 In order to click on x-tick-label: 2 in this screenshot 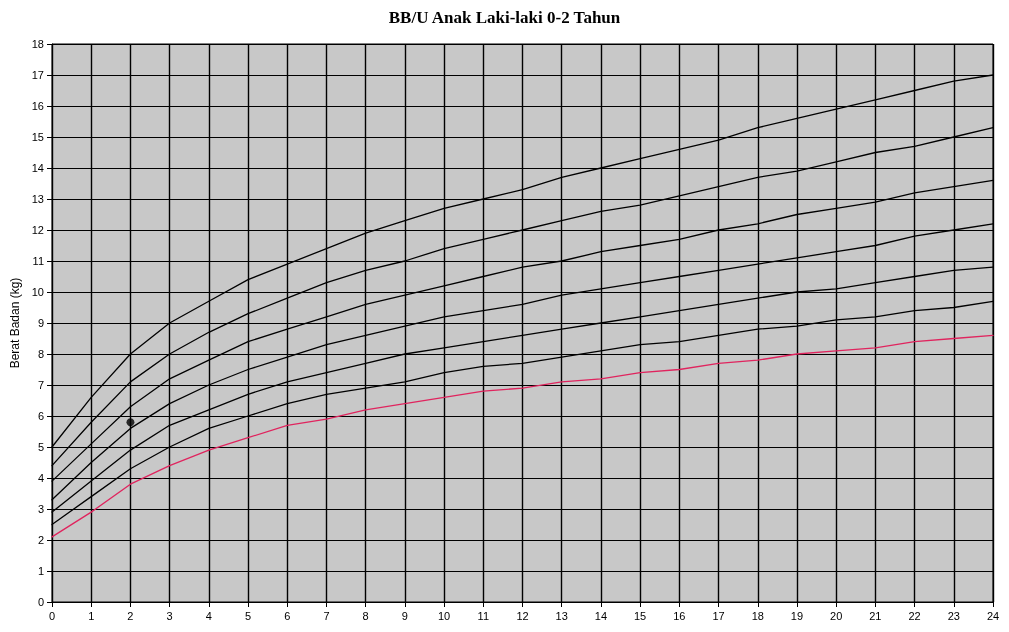, I will do `click(130, 615)`.